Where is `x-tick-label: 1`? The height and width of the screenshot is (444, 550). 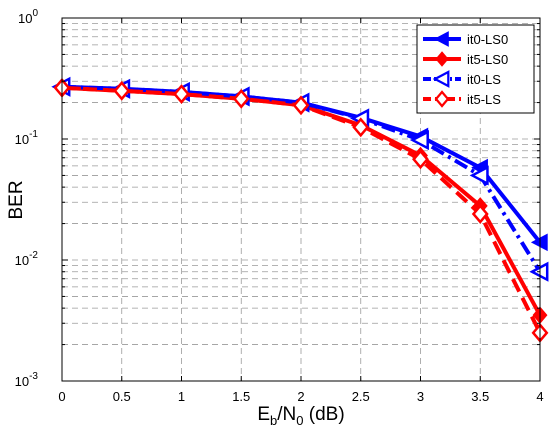
x-tick-label: 1 is located at coordinates (181, 396).